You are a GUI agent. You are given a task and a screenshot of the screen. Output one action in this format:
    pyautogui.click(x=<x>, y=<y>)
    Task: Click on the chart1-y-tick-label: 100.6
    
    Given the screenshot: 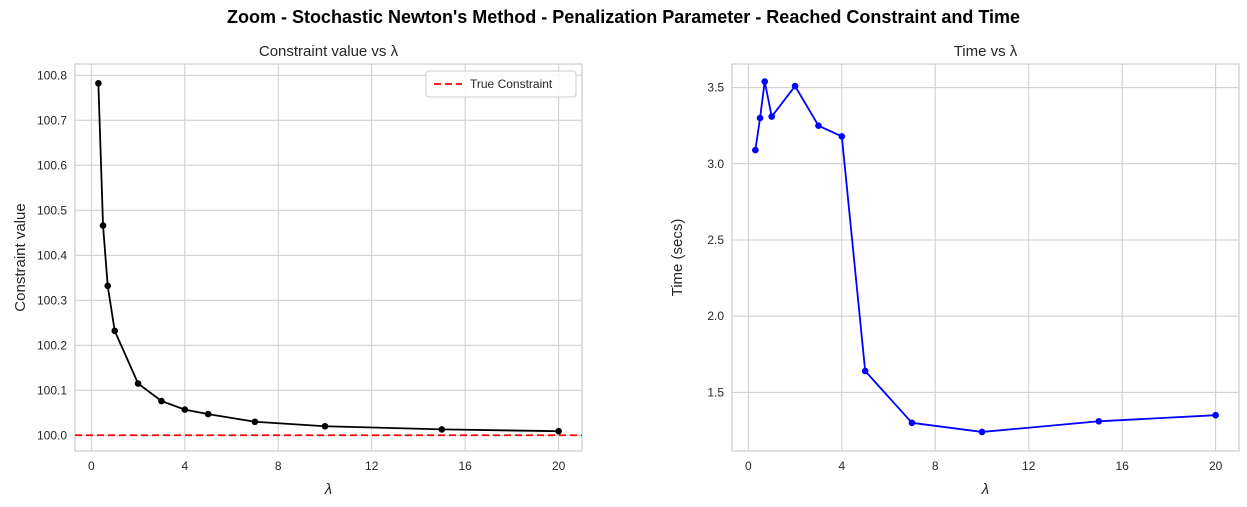 What is the action you would take?
    pyautogui.click(x=52, y=165)
    